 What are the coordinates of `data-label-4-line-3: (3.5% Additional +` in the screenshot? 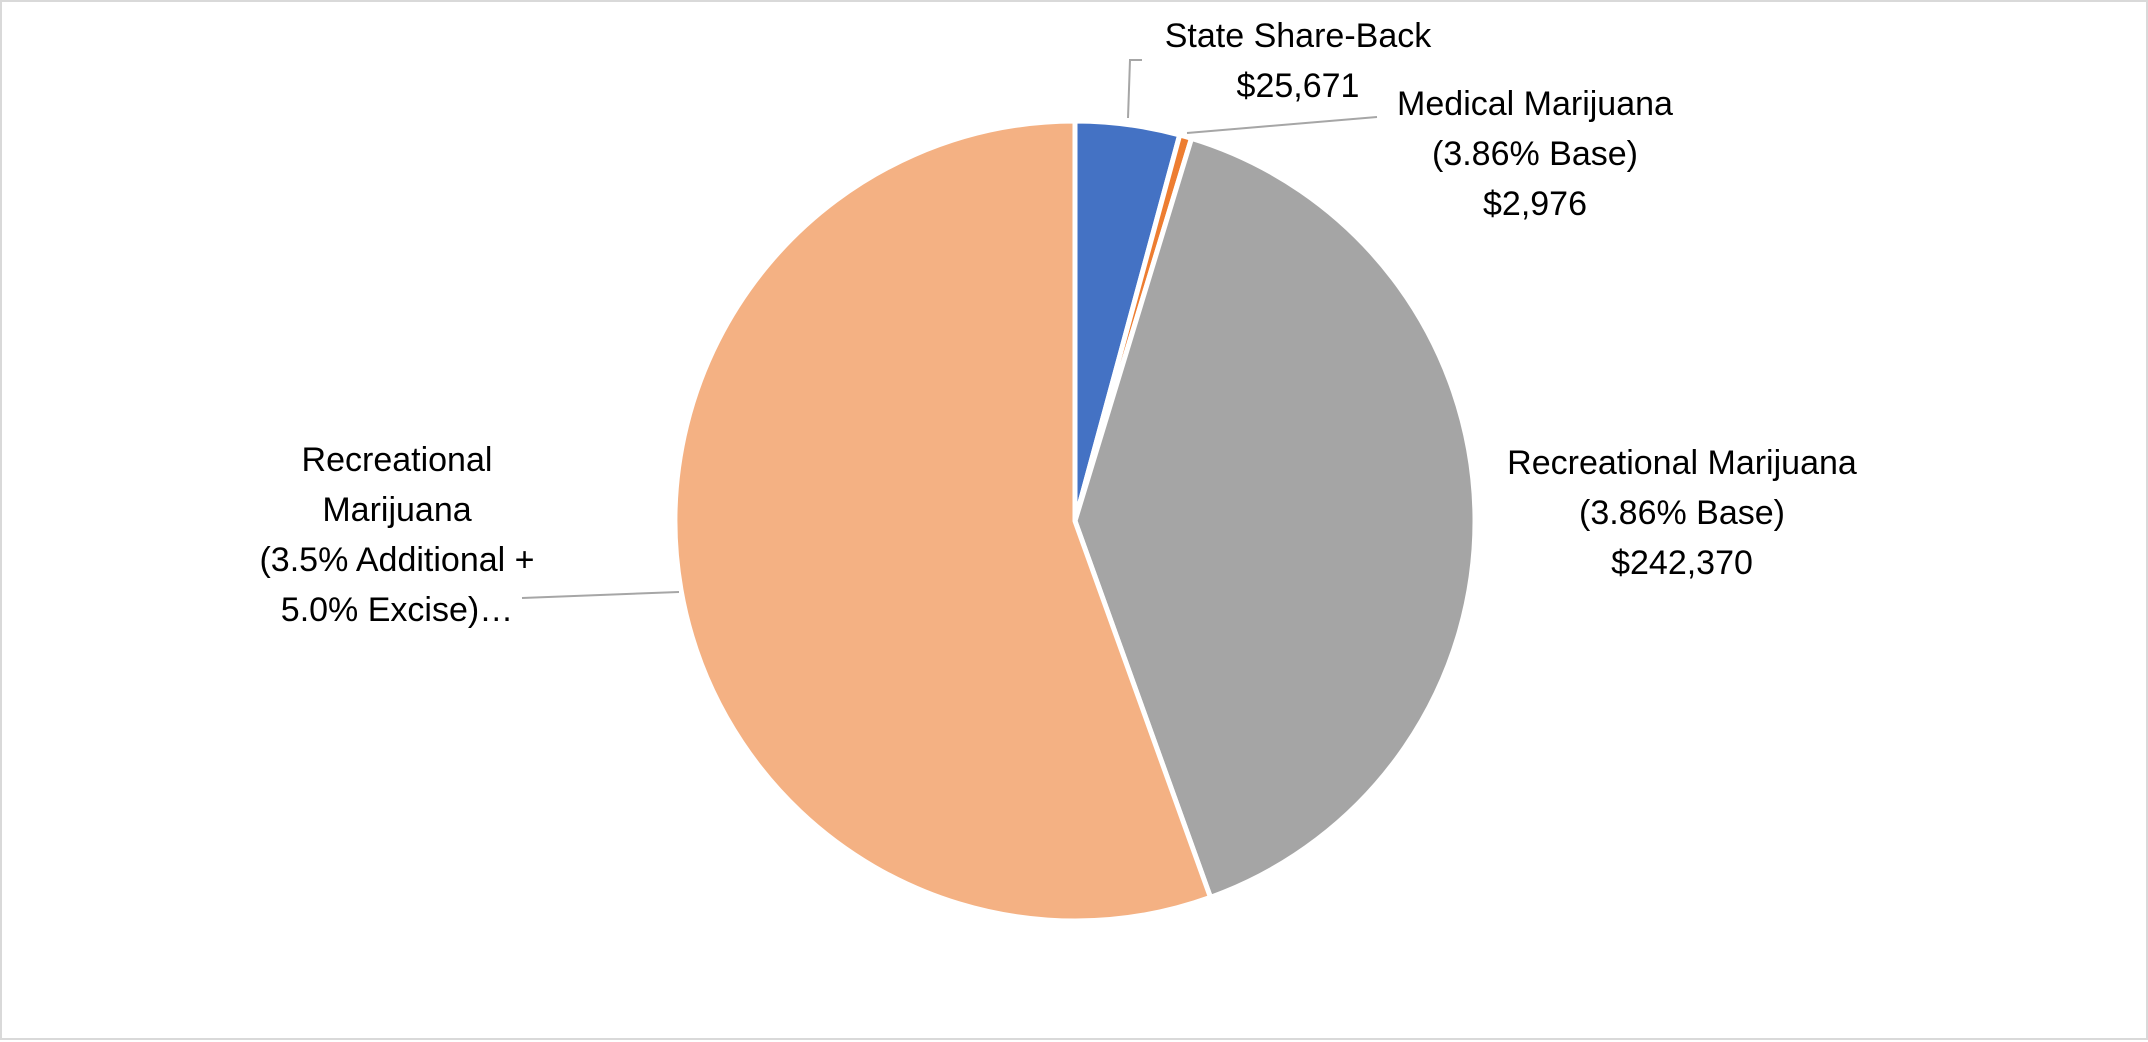 It's located at (396, 560).